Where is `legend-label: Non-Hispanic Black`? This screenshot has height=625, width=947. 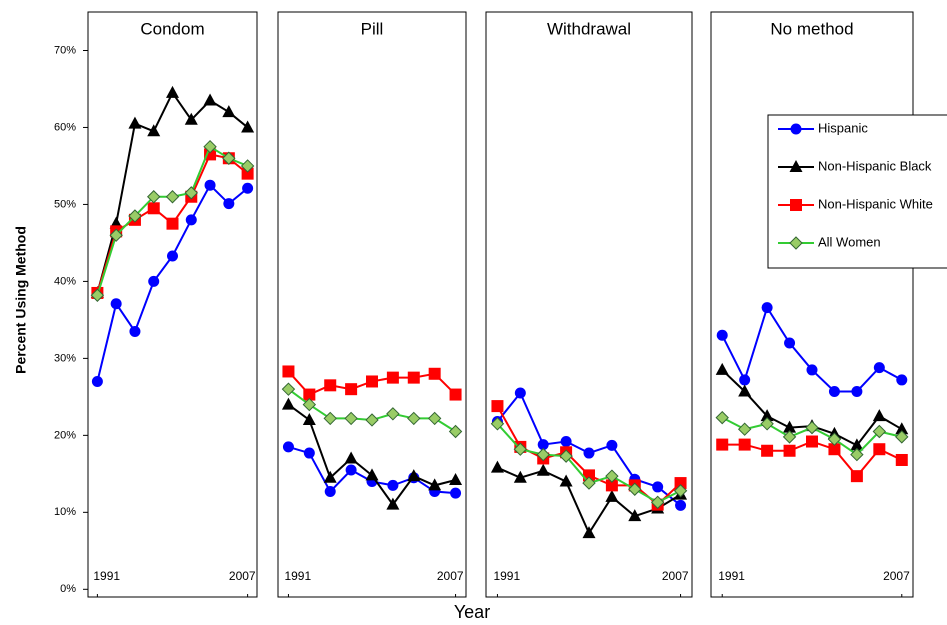 legend-label: Non-Hispanic Black is located at coordinates (875, 165).